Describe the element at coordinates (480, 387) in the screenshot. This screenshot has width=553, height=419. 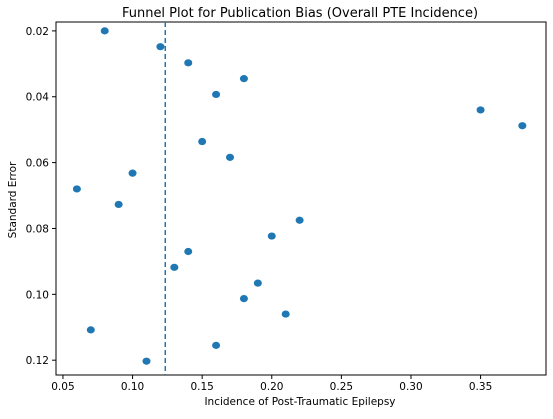
I see `x-tick-label: 0.35` at that location.